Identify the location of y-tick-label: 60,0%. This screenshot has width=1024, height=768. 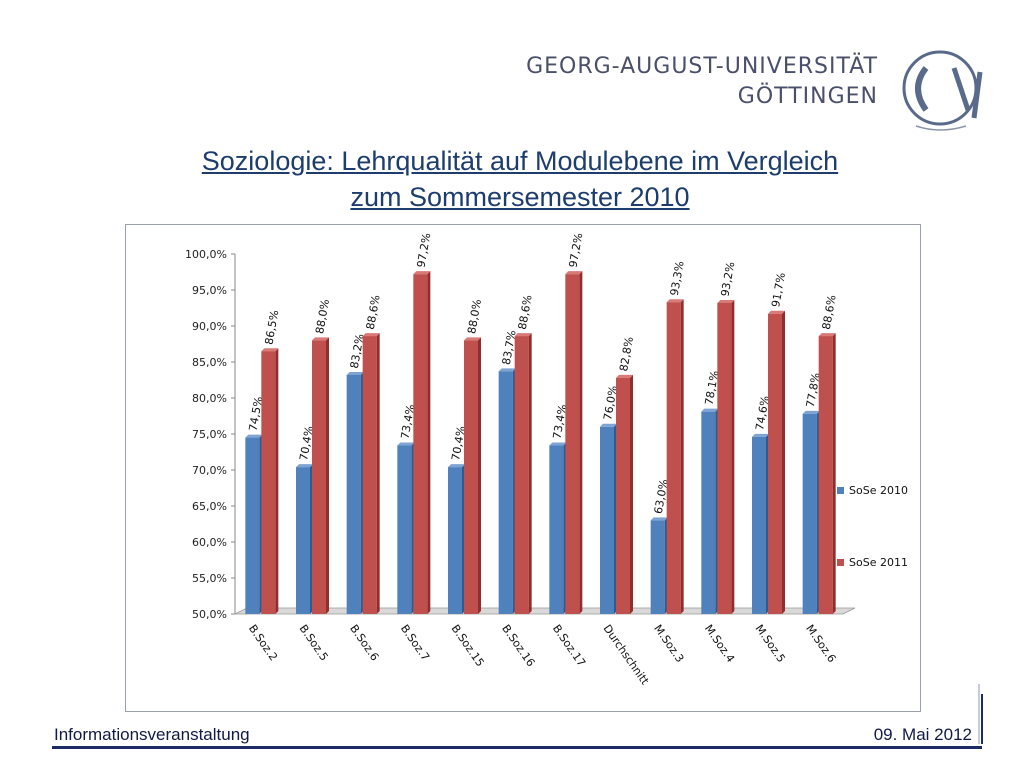
(209, 542).